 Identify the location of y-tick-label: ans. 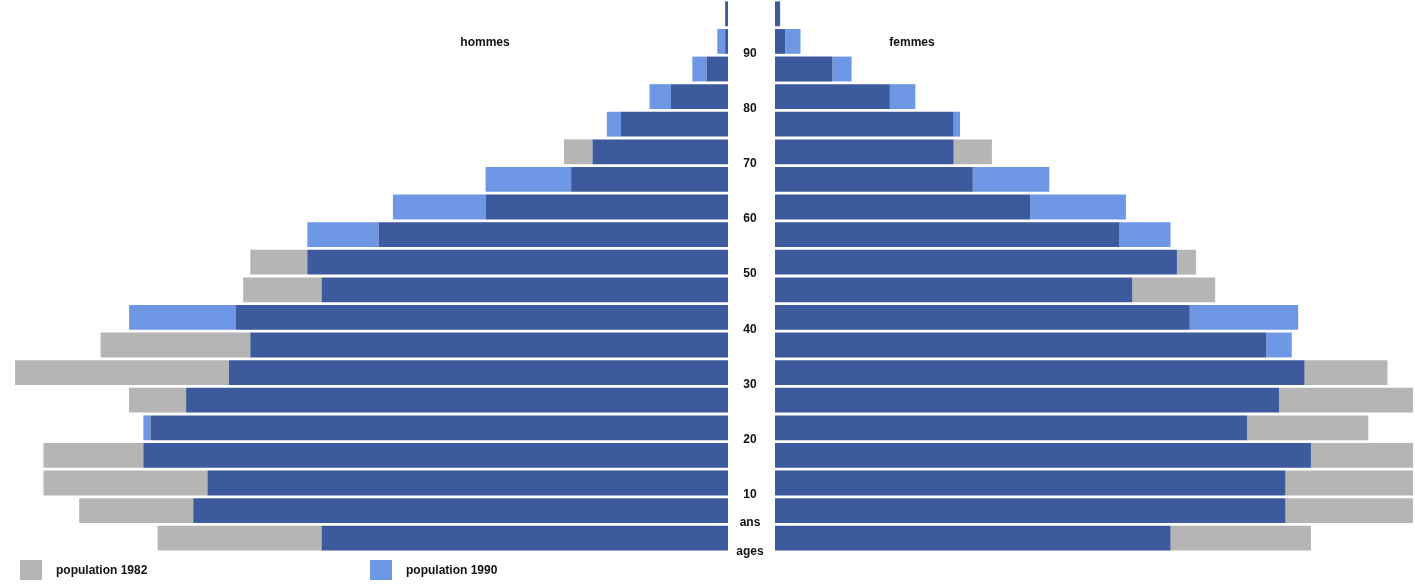
(750, 521).